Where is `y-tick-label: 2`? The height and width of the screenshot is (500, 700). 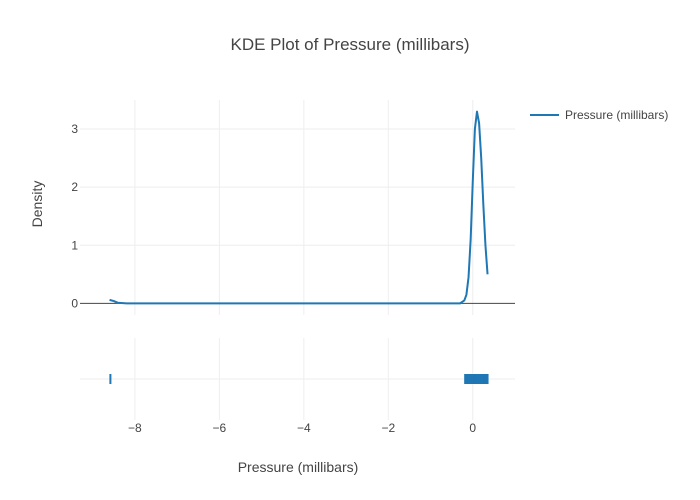 y-tick-label: 2 is located at coordinates (74, 187).